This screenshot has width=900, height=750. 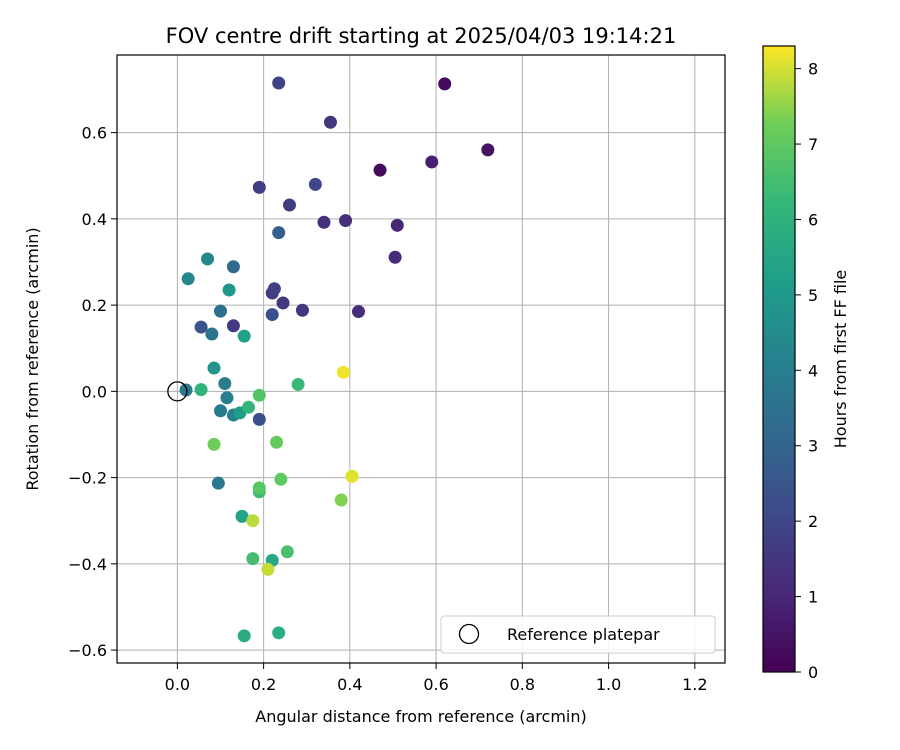 What do you see at coordinates (435, 684) in the screenshot?
I see `x-tick-label: 0.6` at bounding box center [435, 684].